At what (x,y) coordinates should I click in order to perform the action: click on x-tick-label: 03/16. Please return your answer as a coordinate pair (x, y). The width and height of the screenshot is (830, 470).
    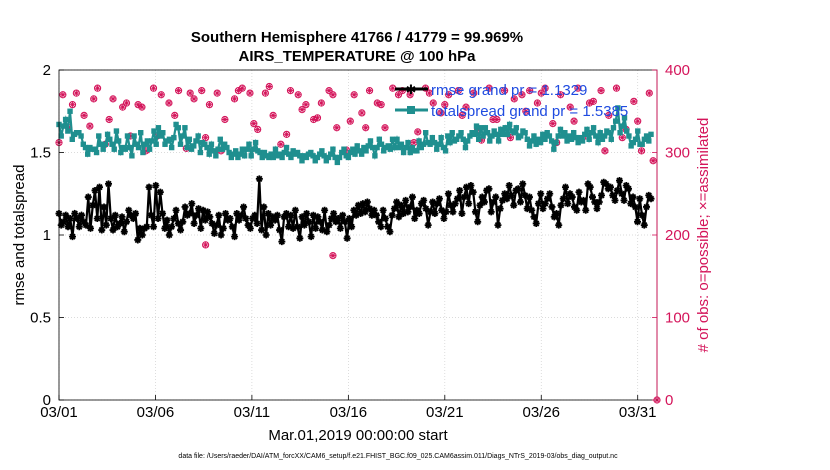
    Looking at the image, I should click on (349, 412).